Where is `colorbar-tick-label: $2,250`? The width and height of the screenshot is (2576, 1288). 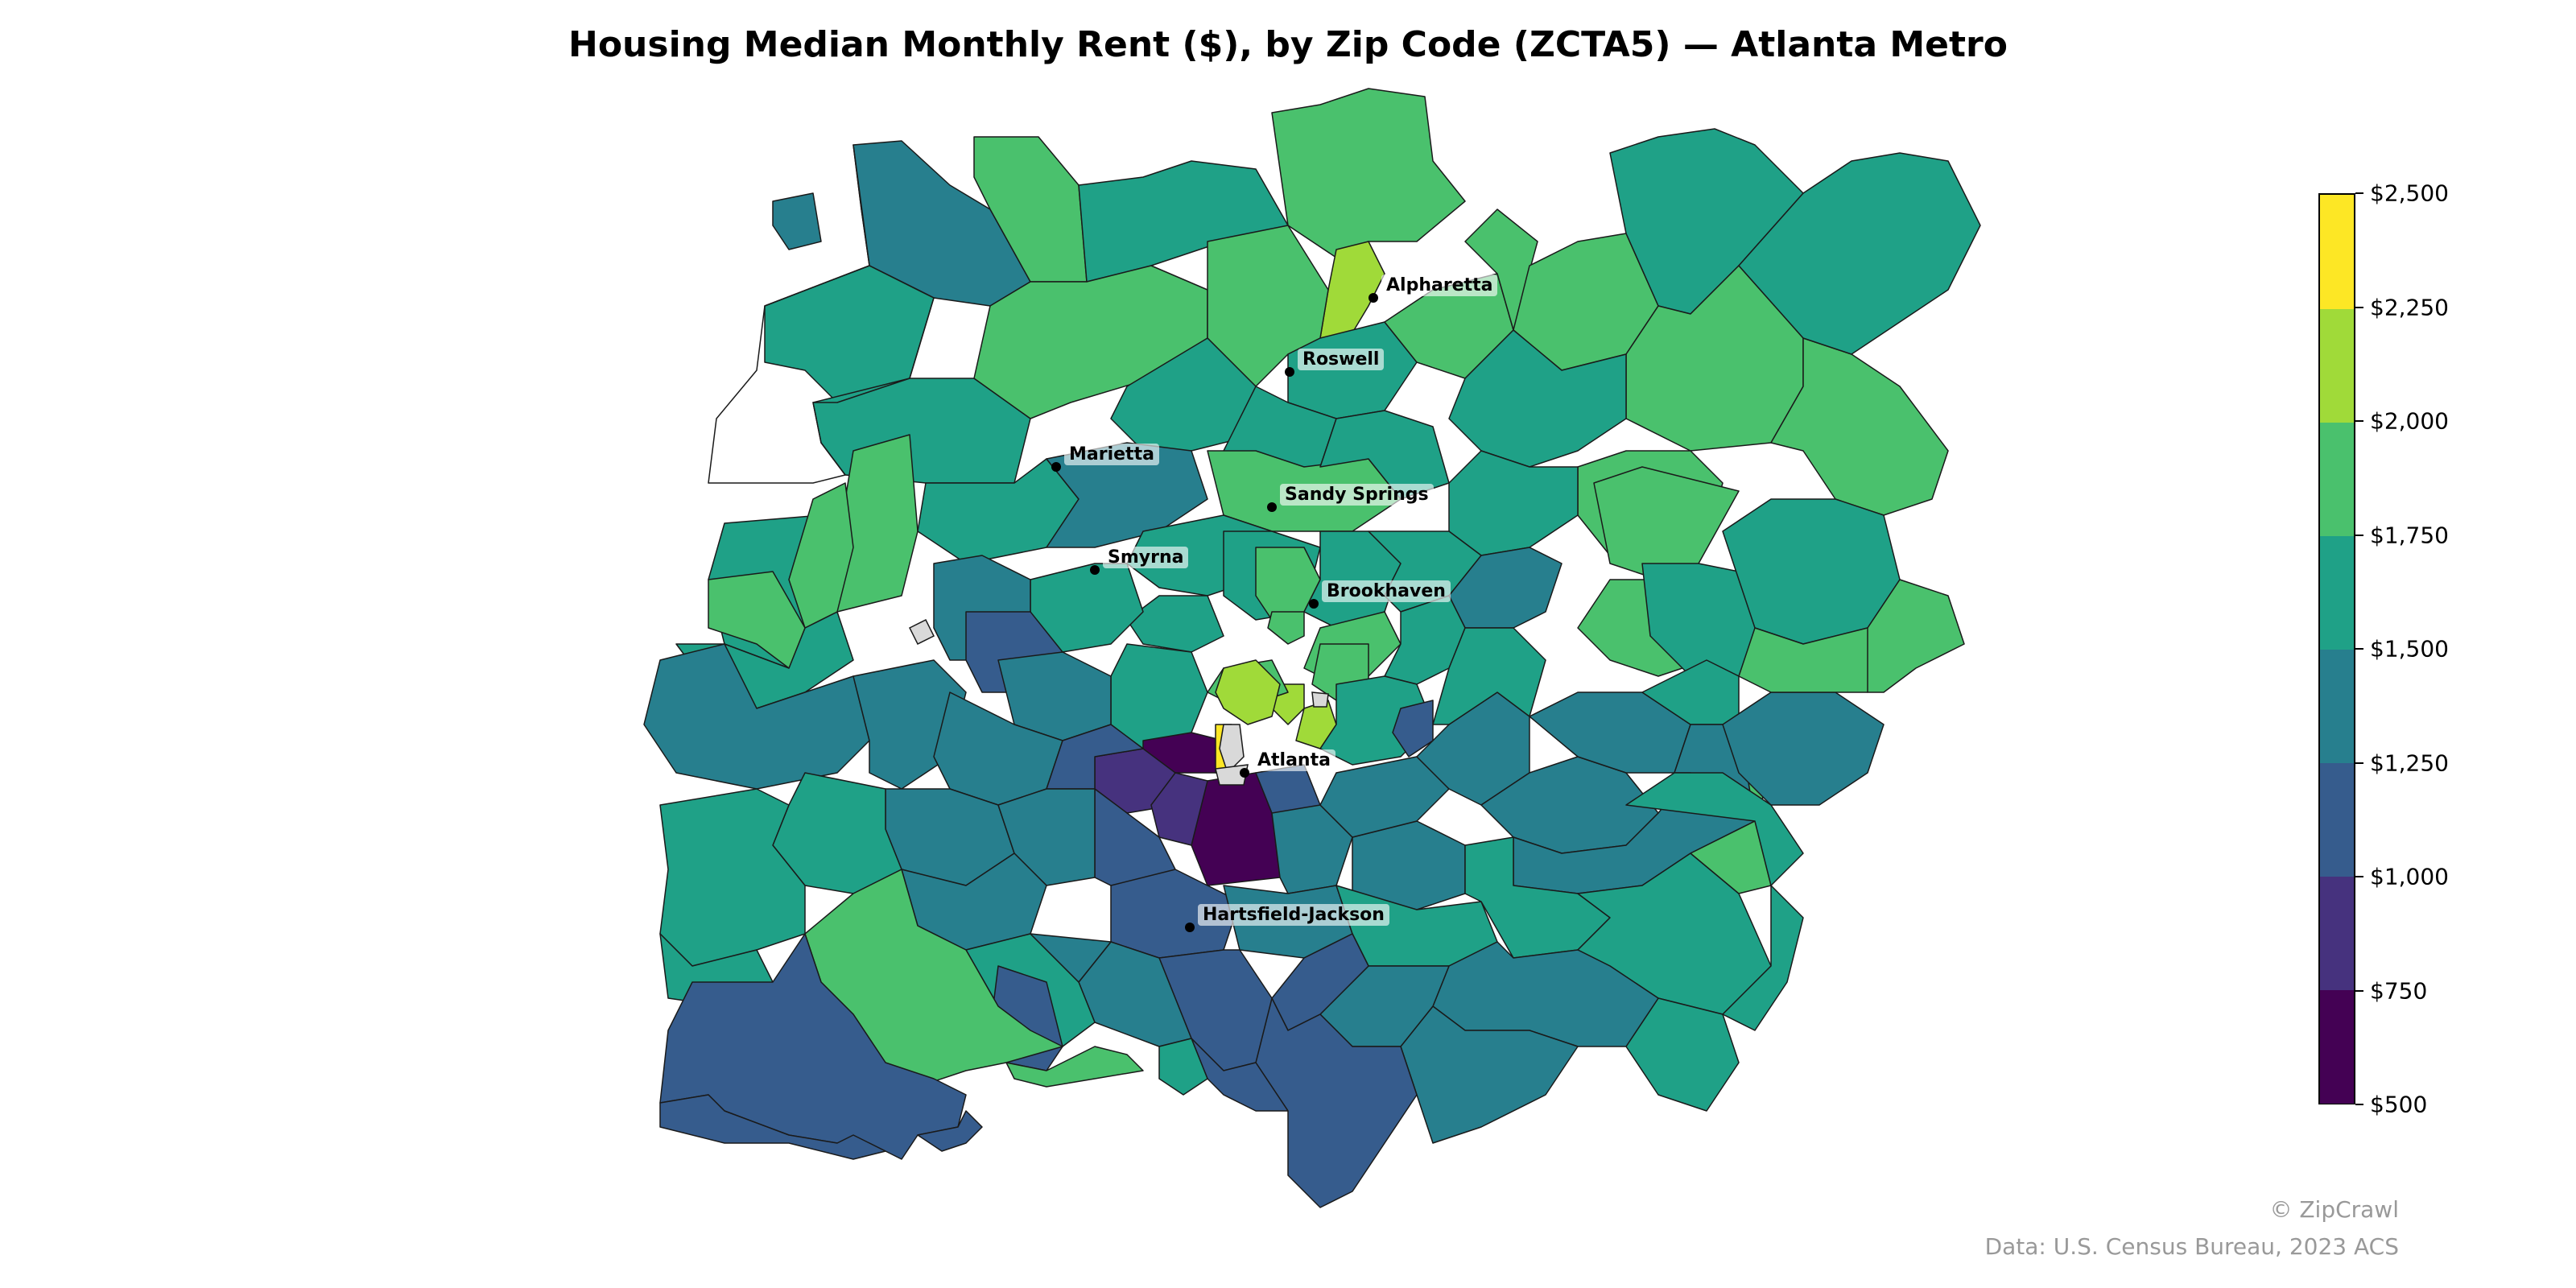 colorbar-tick-label: $2,250 is located at coordinates (2409, 307).